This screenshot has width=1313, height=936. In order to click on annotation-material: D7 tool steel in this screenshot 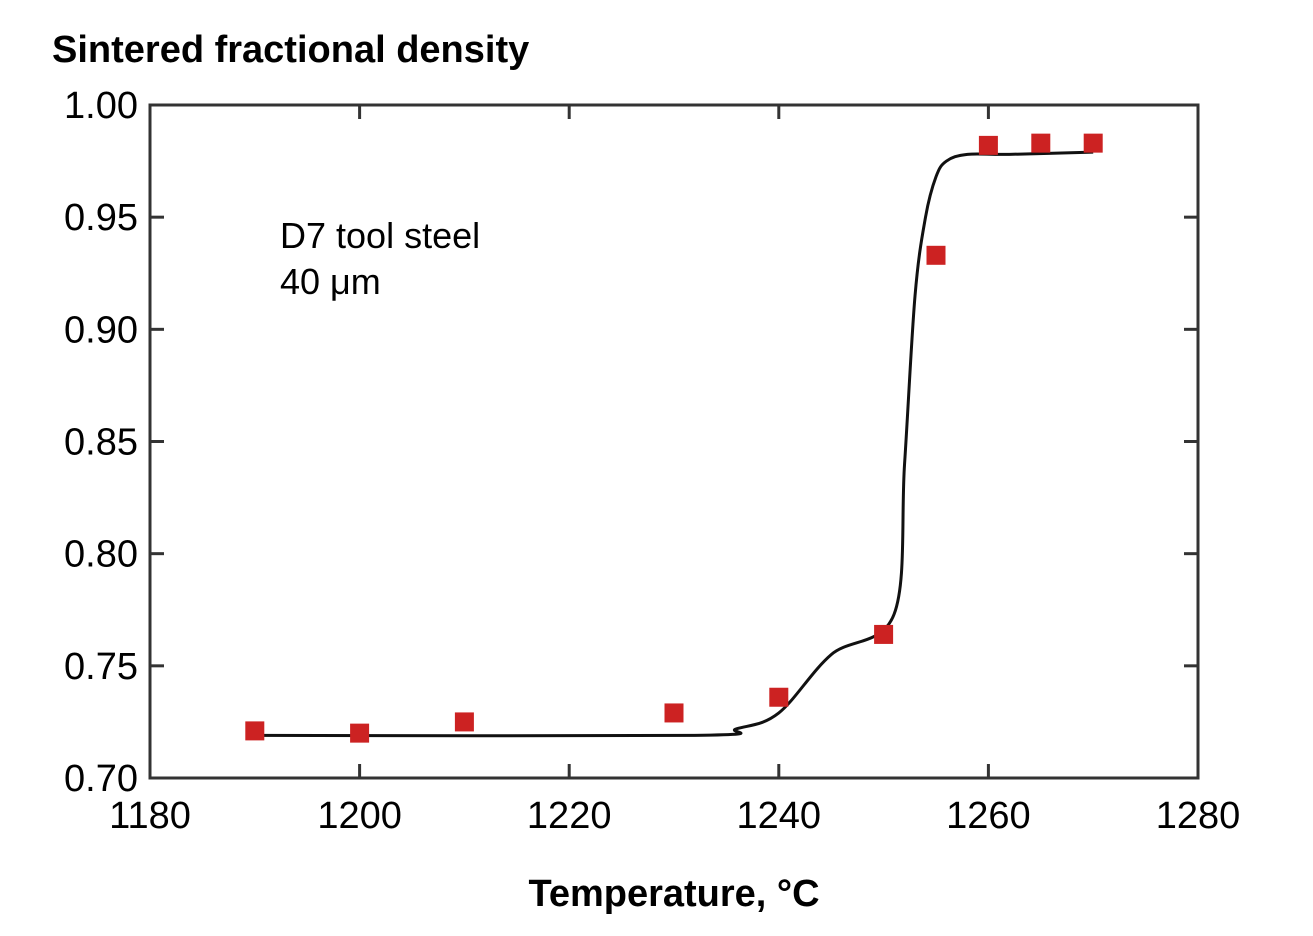, I will do `click(380, 235)`.